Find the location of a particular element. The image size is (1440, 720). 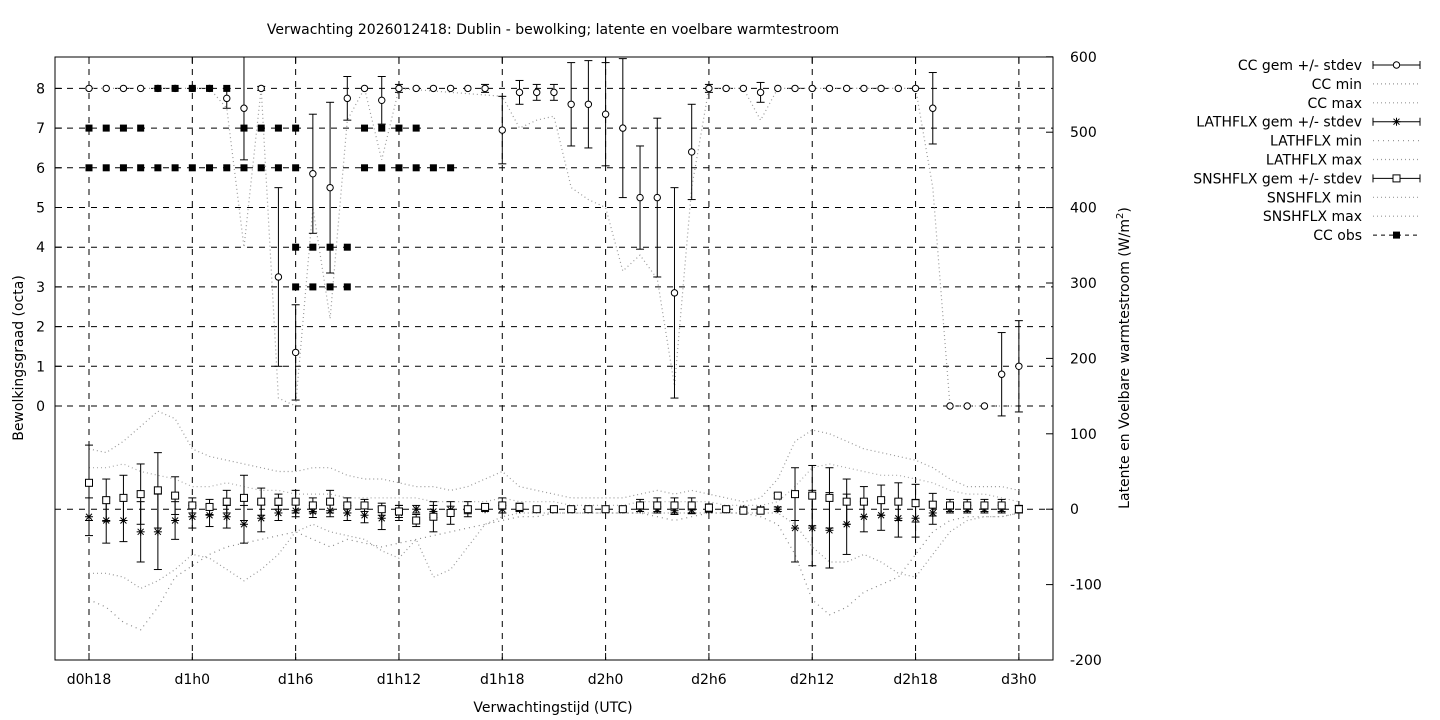

legend-marker-circle is located at coordinates (1396, 65).